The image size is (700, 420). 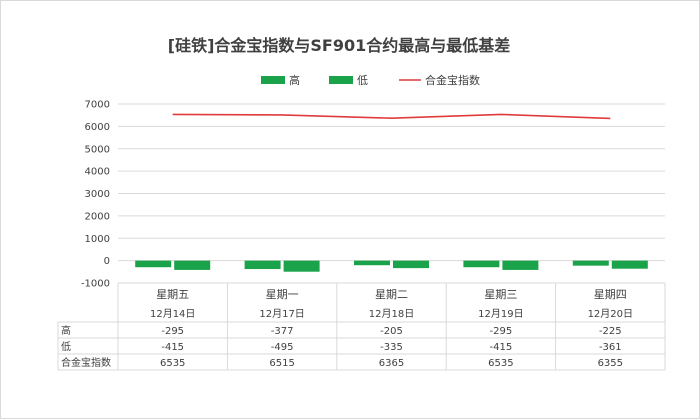 I want to click on x-date-label: 12月18日, so click(x=391, y=314).